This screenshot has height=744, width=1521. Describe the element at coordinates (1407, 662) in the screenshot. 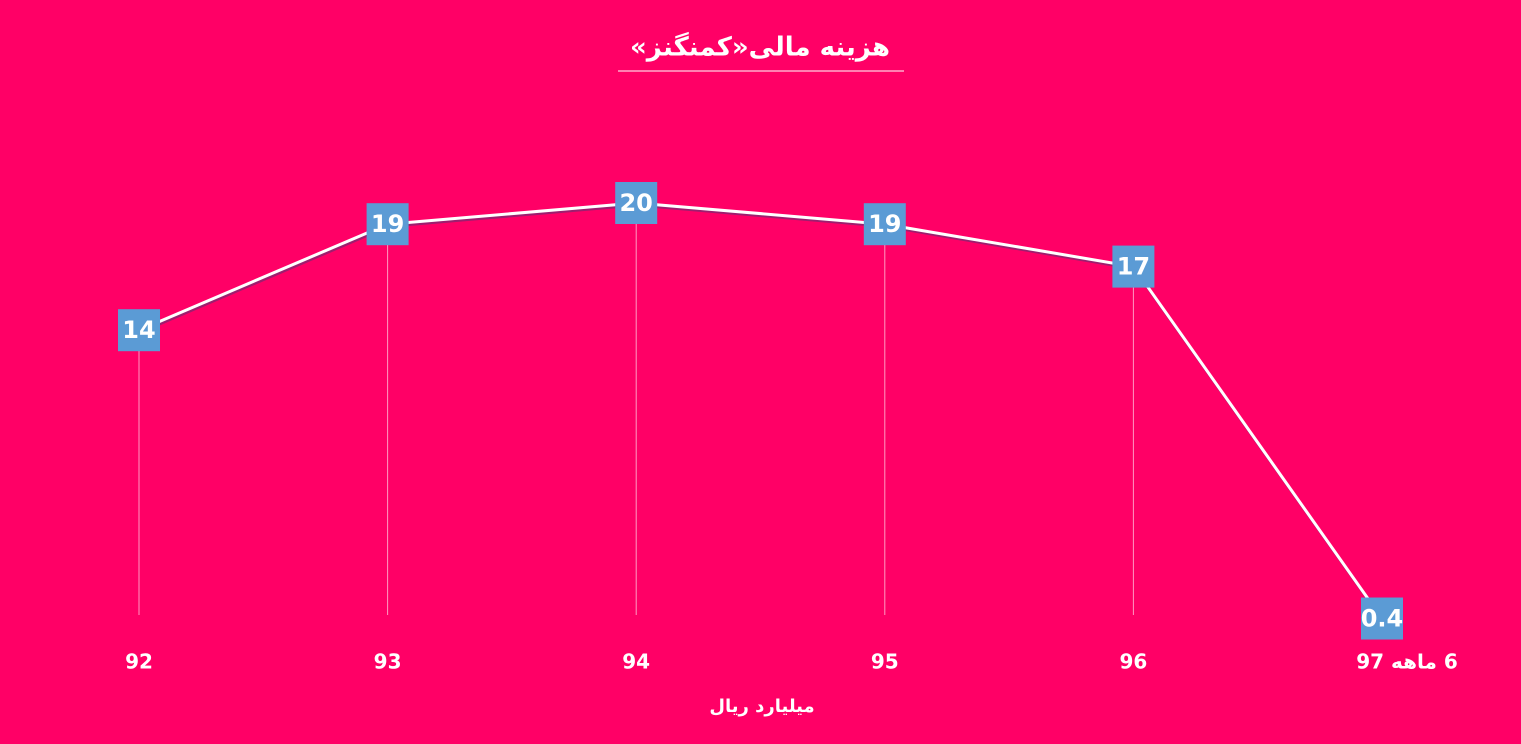

I see `x-tick-label: 6 ماهه 97` at that location.